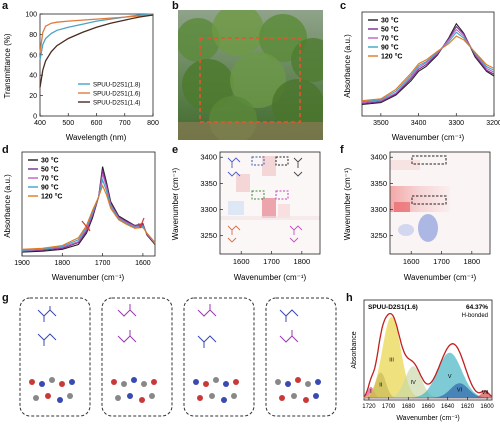 The image size is (500, 425). I want to click on x-tick-label-e: 1700, so click(271, 261).